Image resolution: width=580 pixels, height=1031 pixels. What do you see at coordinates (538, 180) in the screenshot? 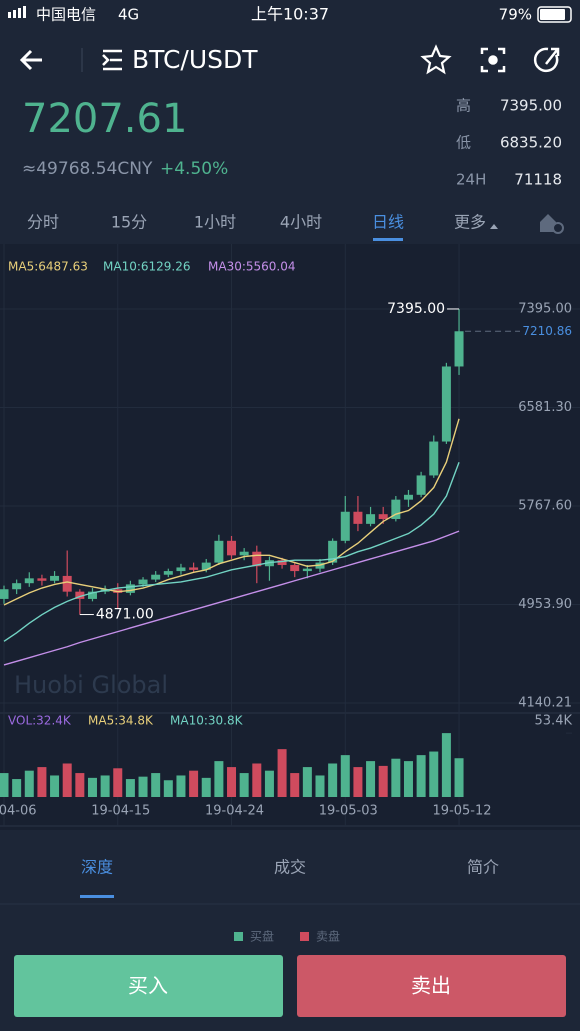
I see `stat-value: 71118` at bounding box center [538, 180].